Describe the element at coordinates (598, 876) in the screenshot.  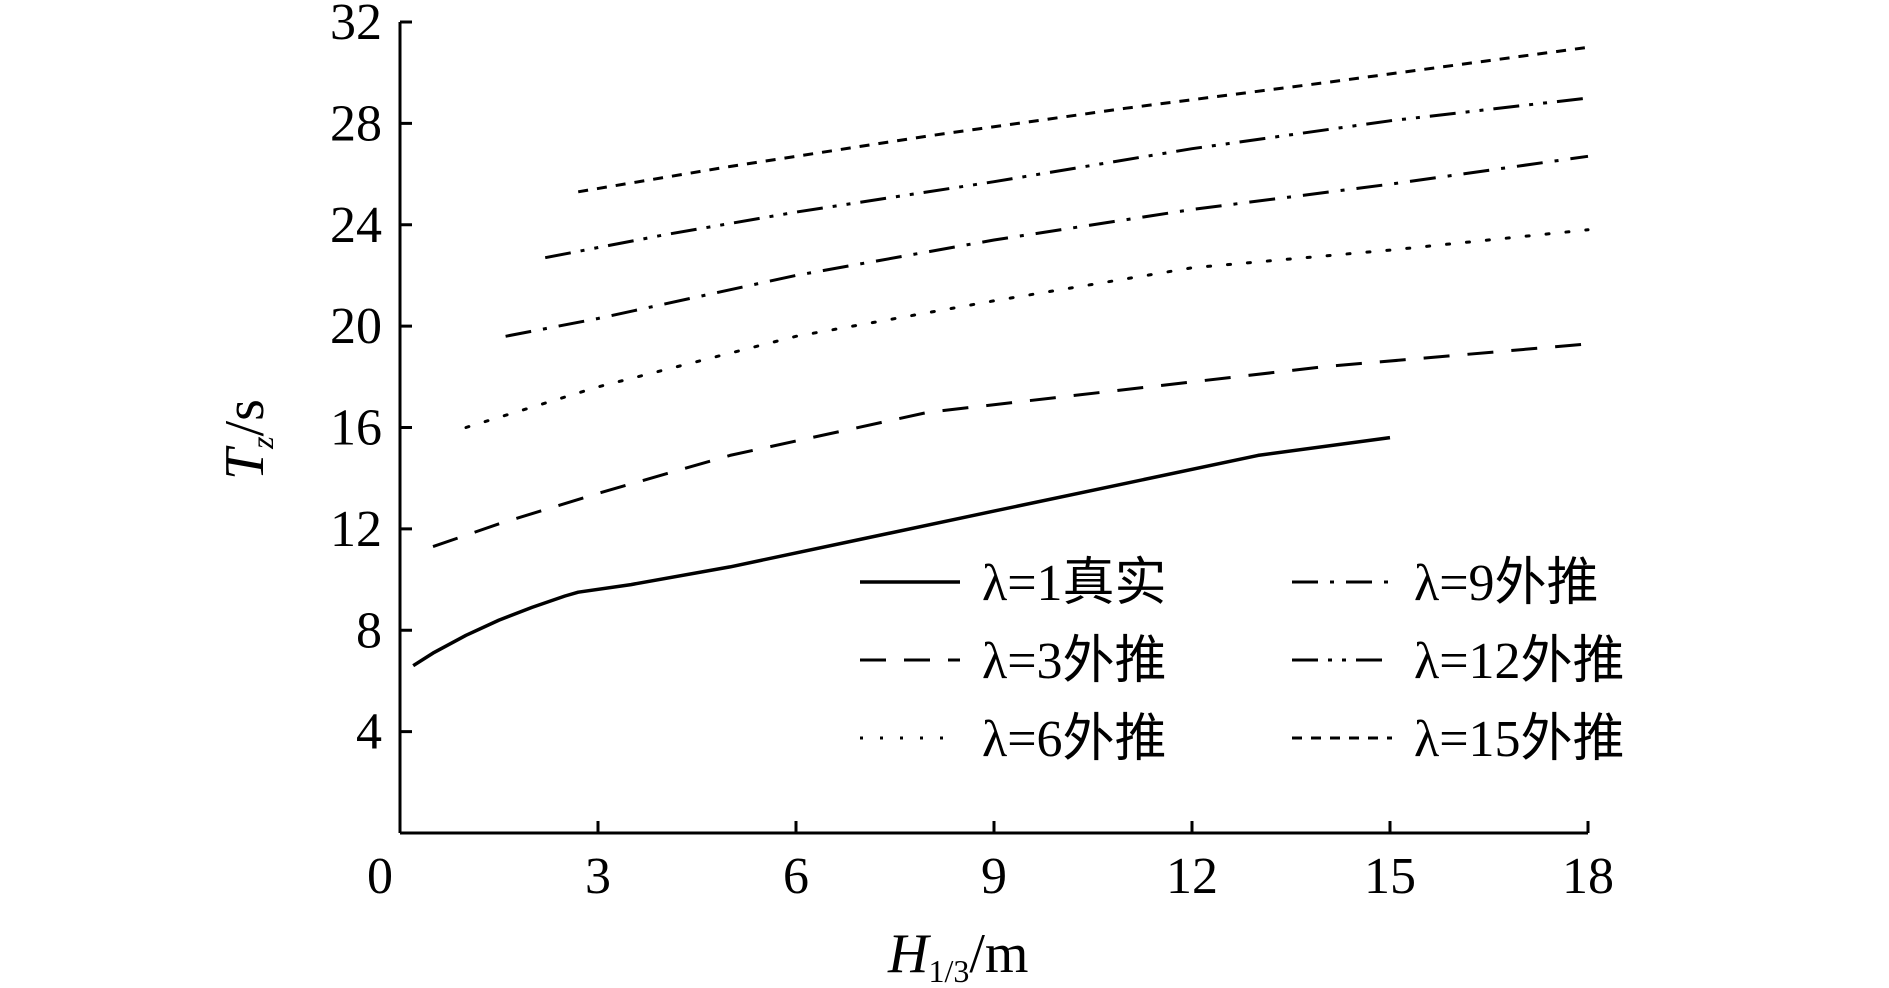
I see `x-tick-label-1: 3` at that location.